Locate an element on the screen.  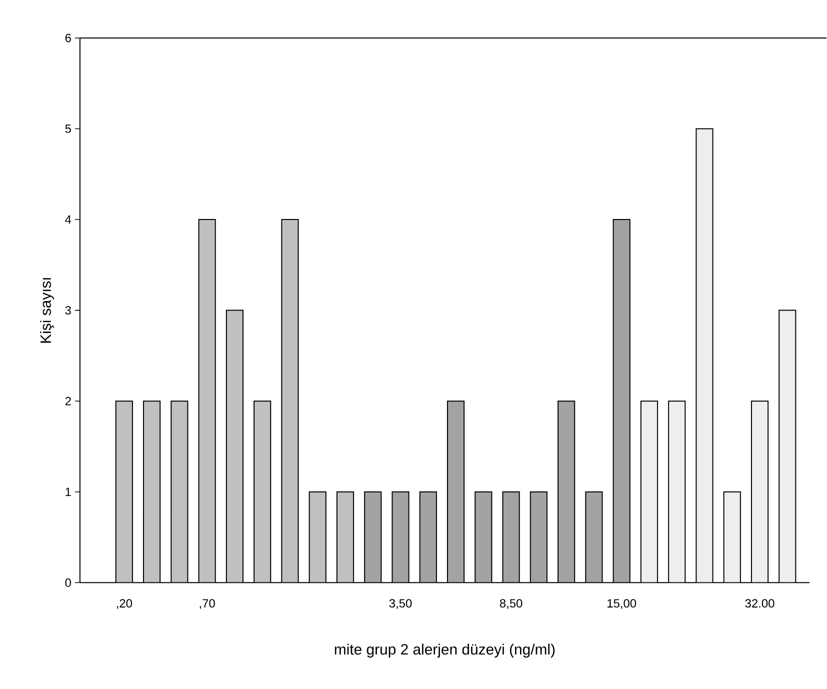
x-tick-label: 32.00 is located at coordinates (759, 603).